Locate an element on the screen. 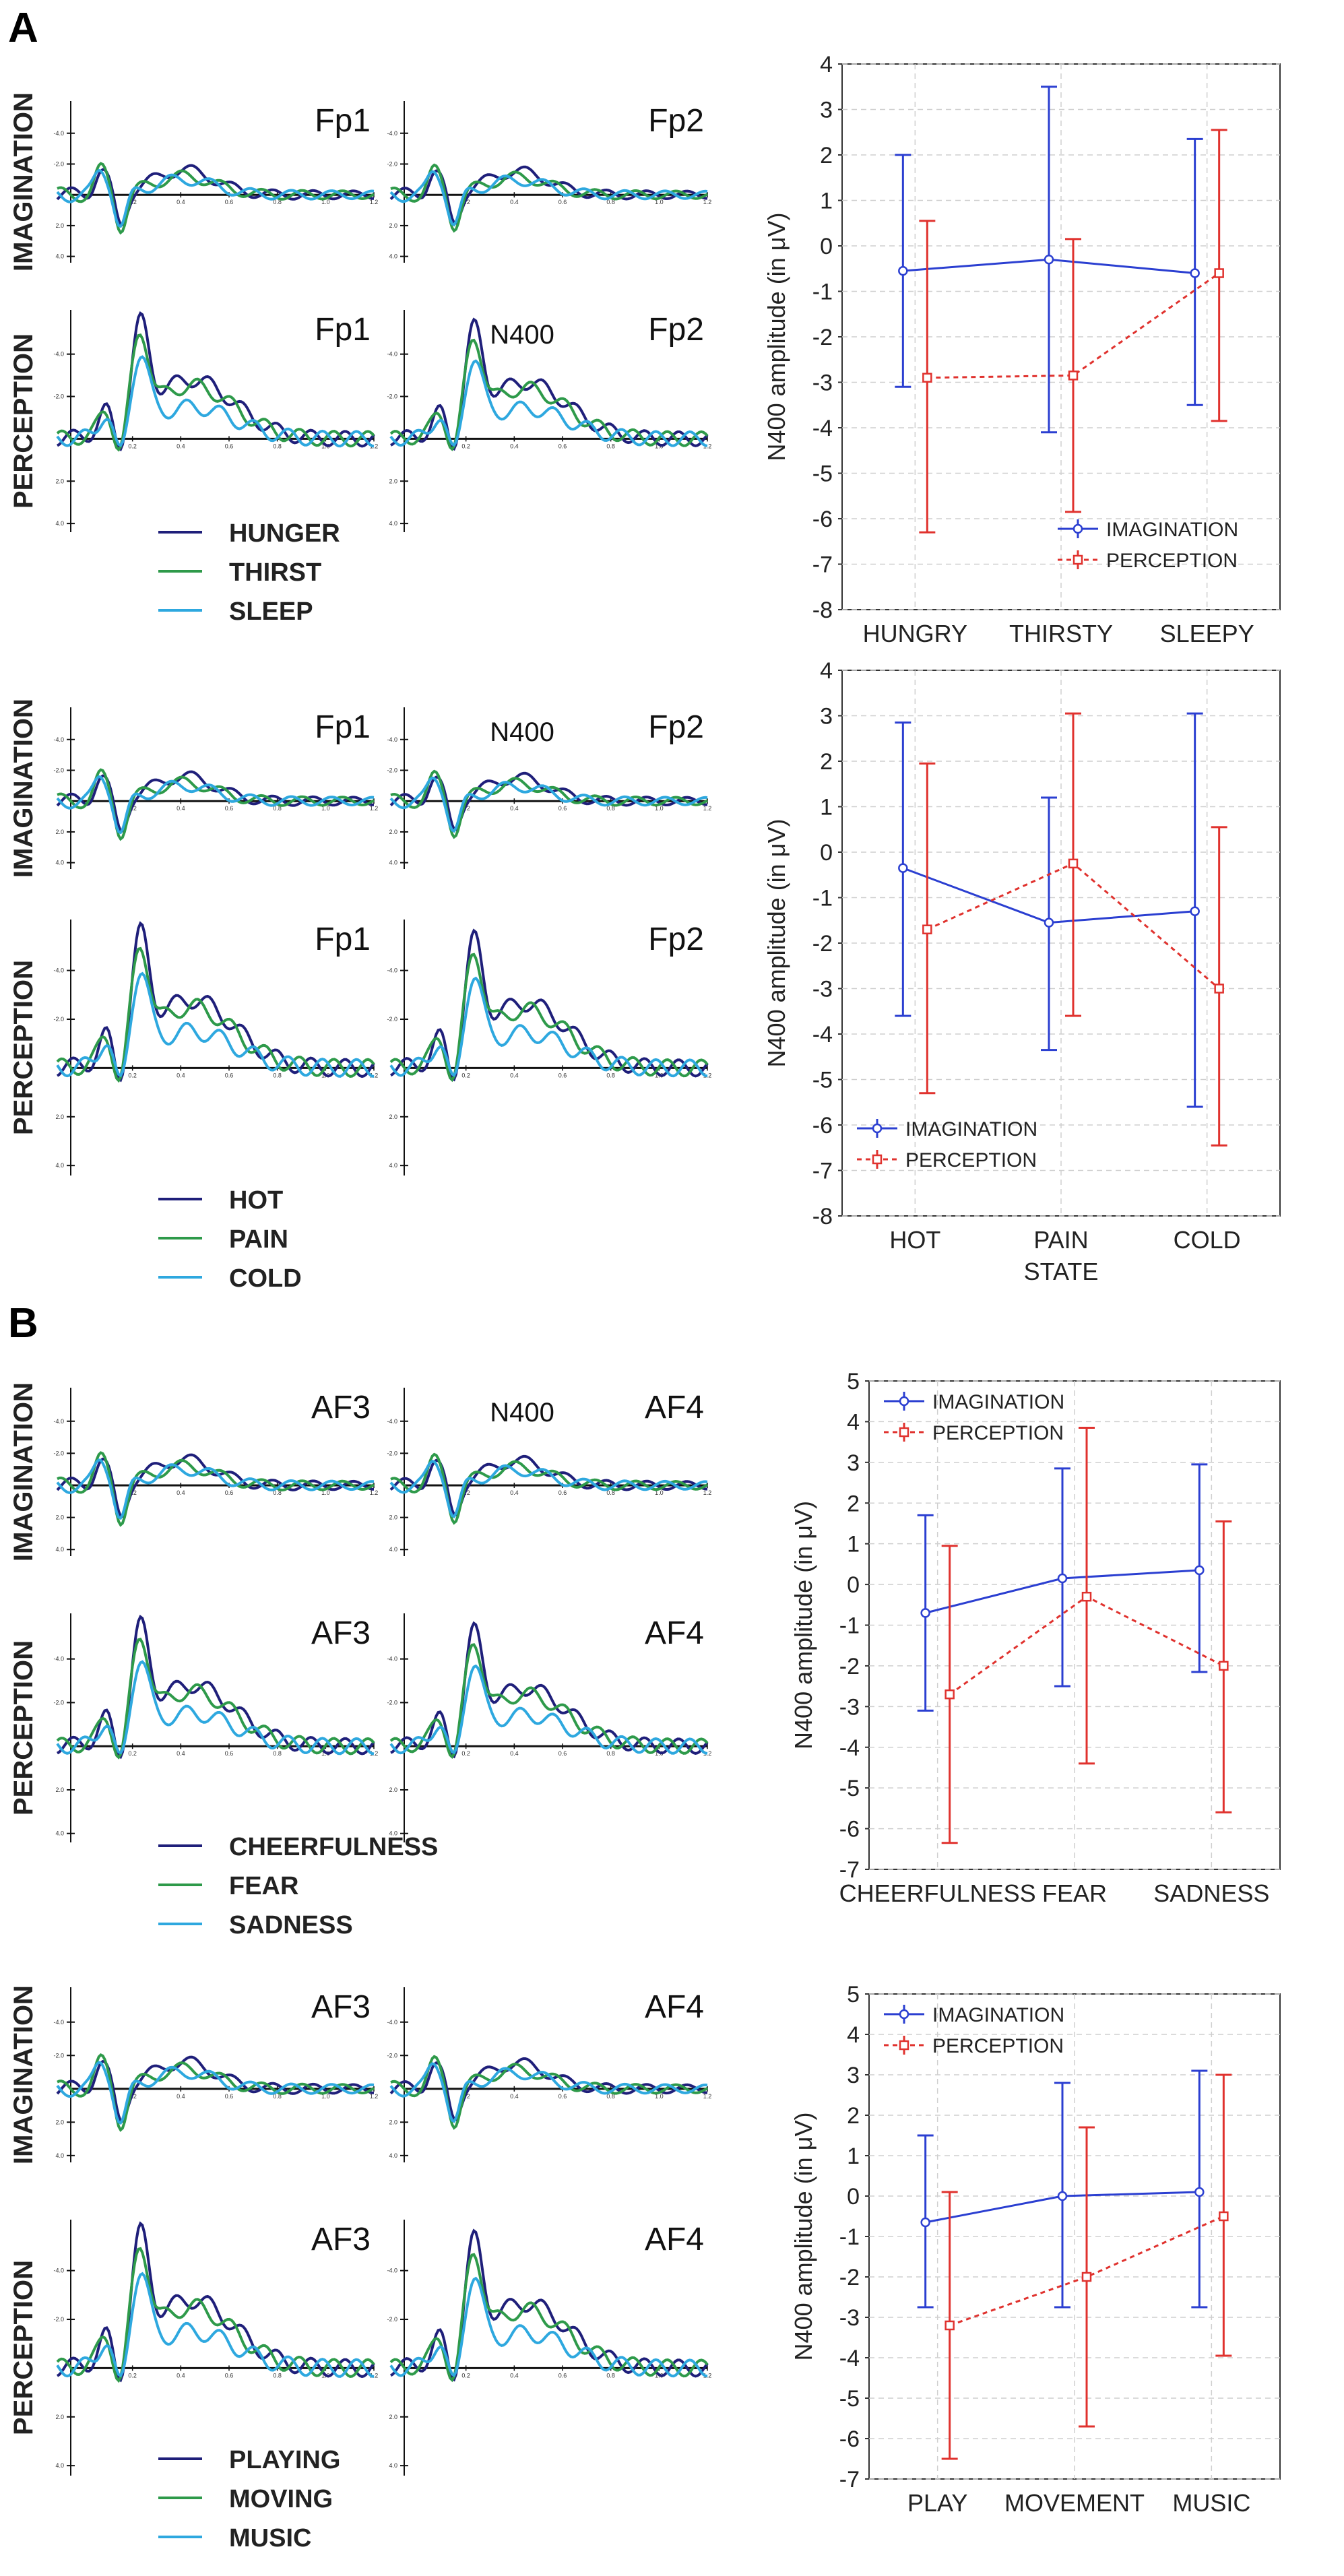 The image size is (1344, 2576). x-axis-label: STATE is located at coordinates (1061, 1271).